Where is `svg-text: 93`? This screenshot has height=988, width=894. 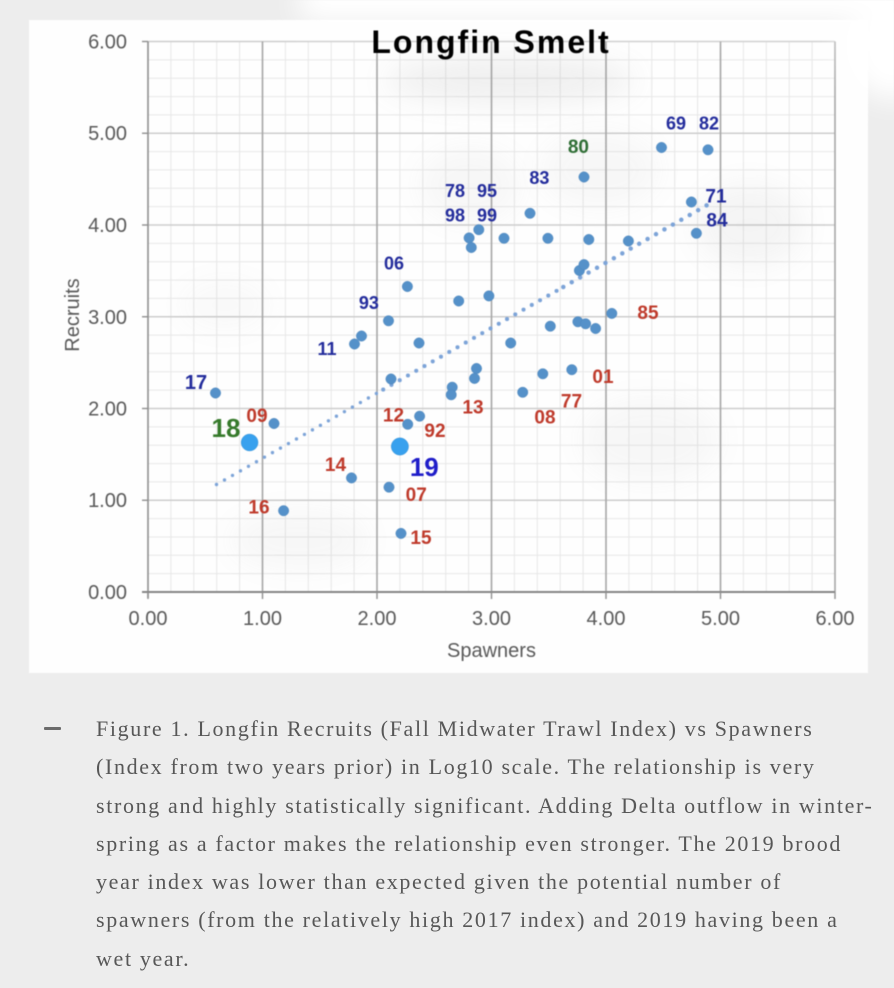 svg-text: 93 is located at coordinates (369, 303).